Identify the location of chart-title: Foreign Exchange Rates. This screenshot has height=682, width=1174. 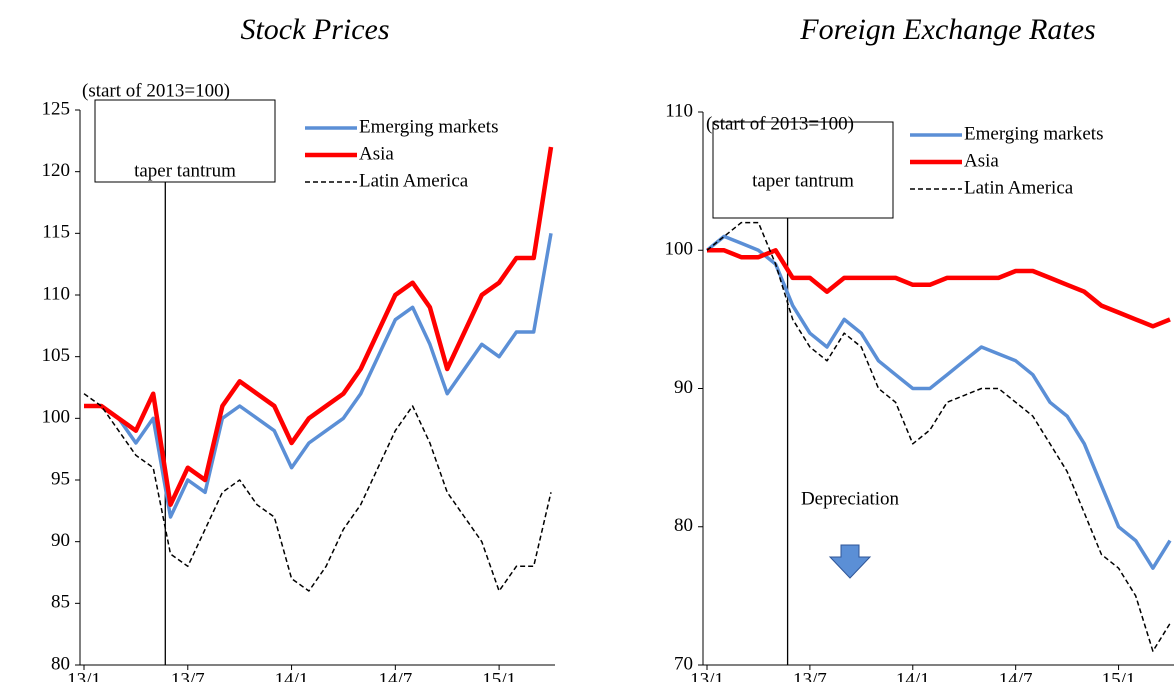
(947, 29).